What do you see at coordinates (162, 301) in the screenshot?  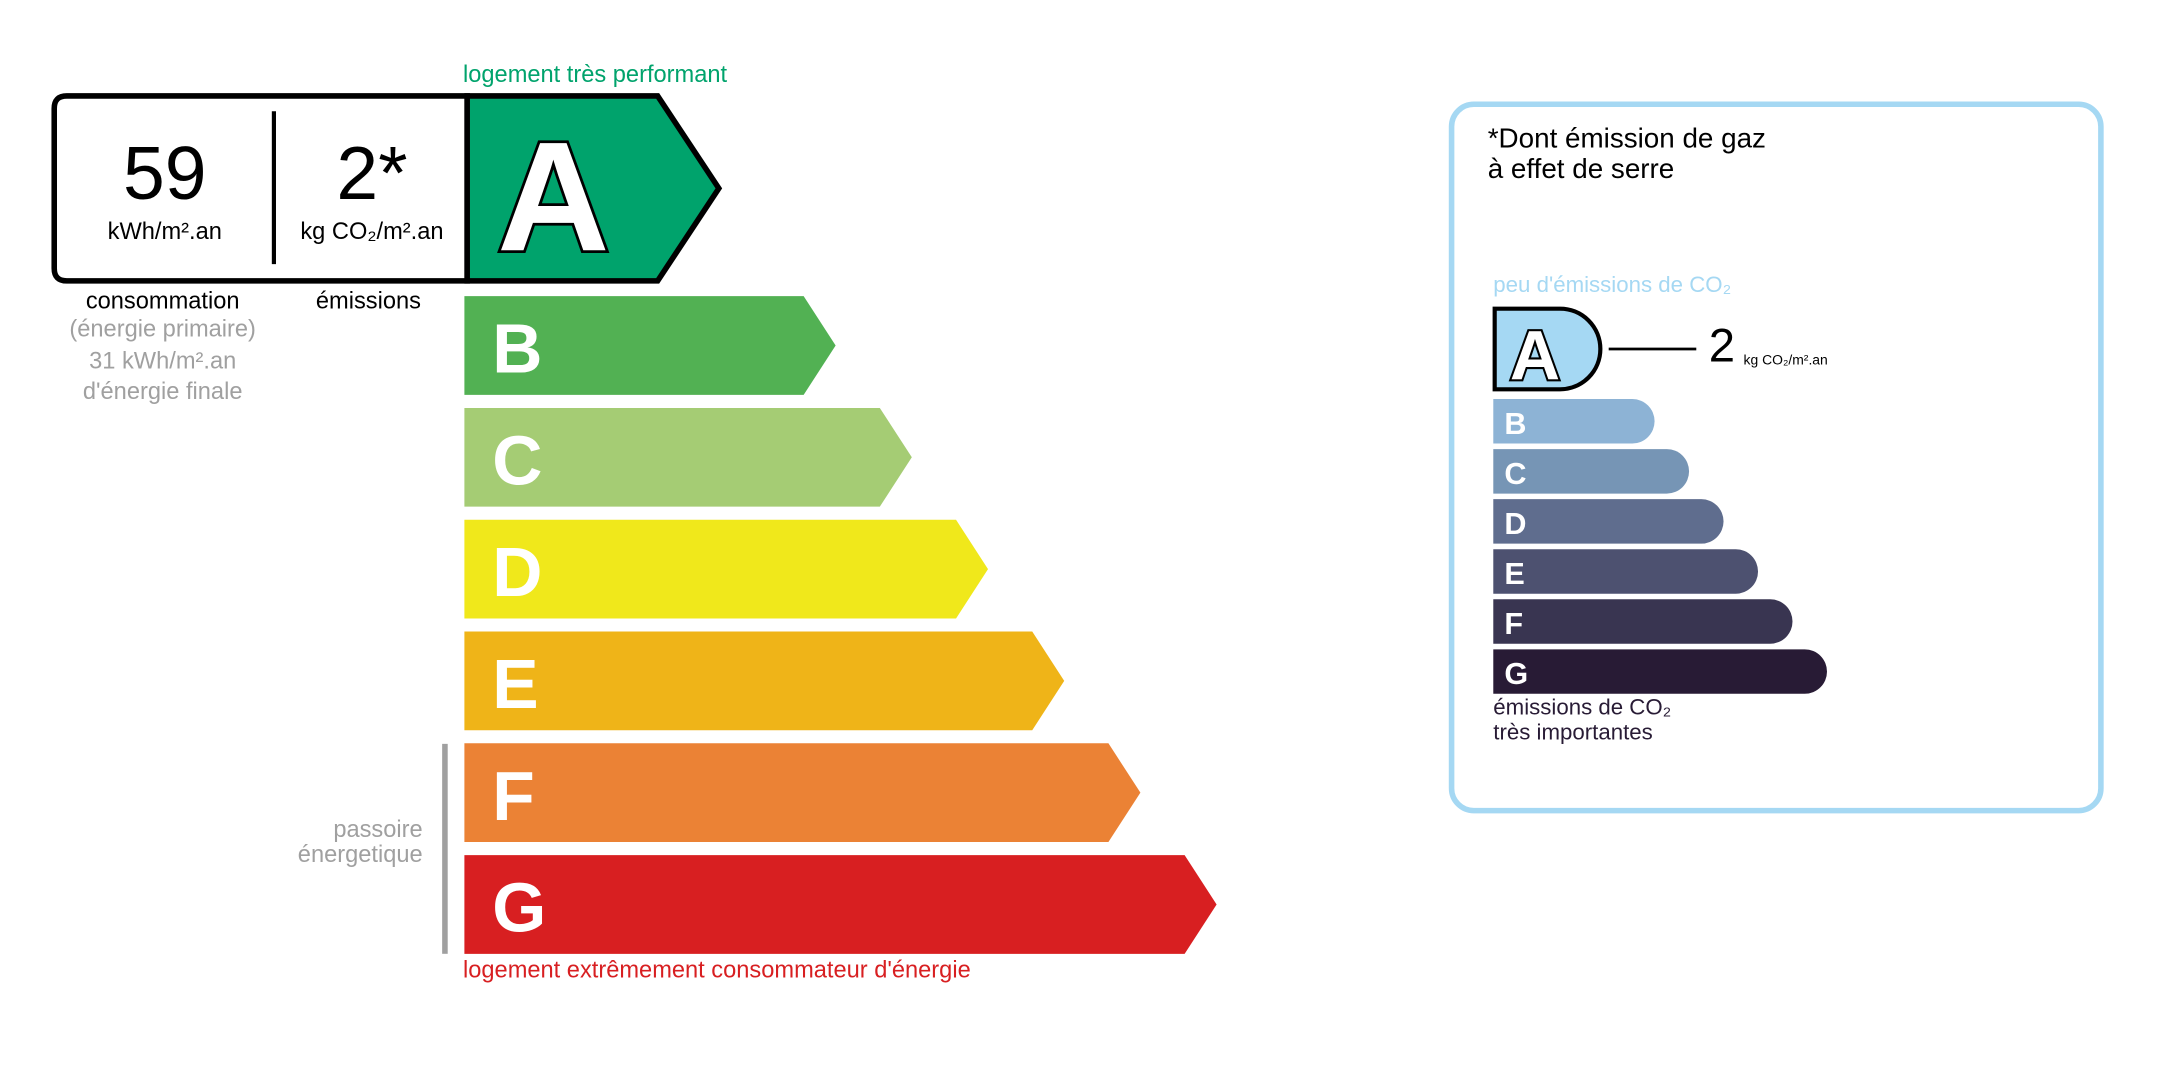 I see `consumption-label: consommation` at bounding box center [162, 301].